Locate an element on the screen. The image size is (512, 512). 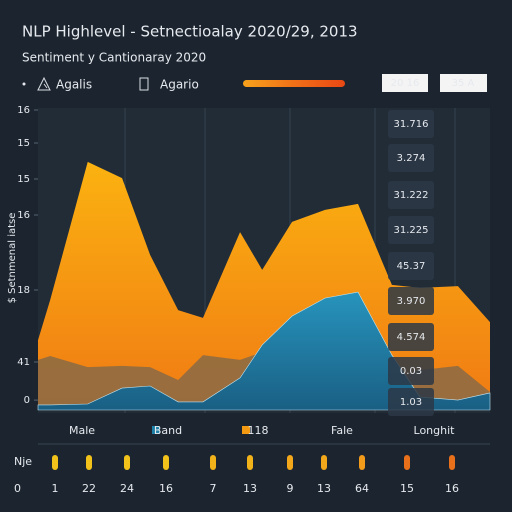
annotation: 4.574 is located at coordinates (411, 337).